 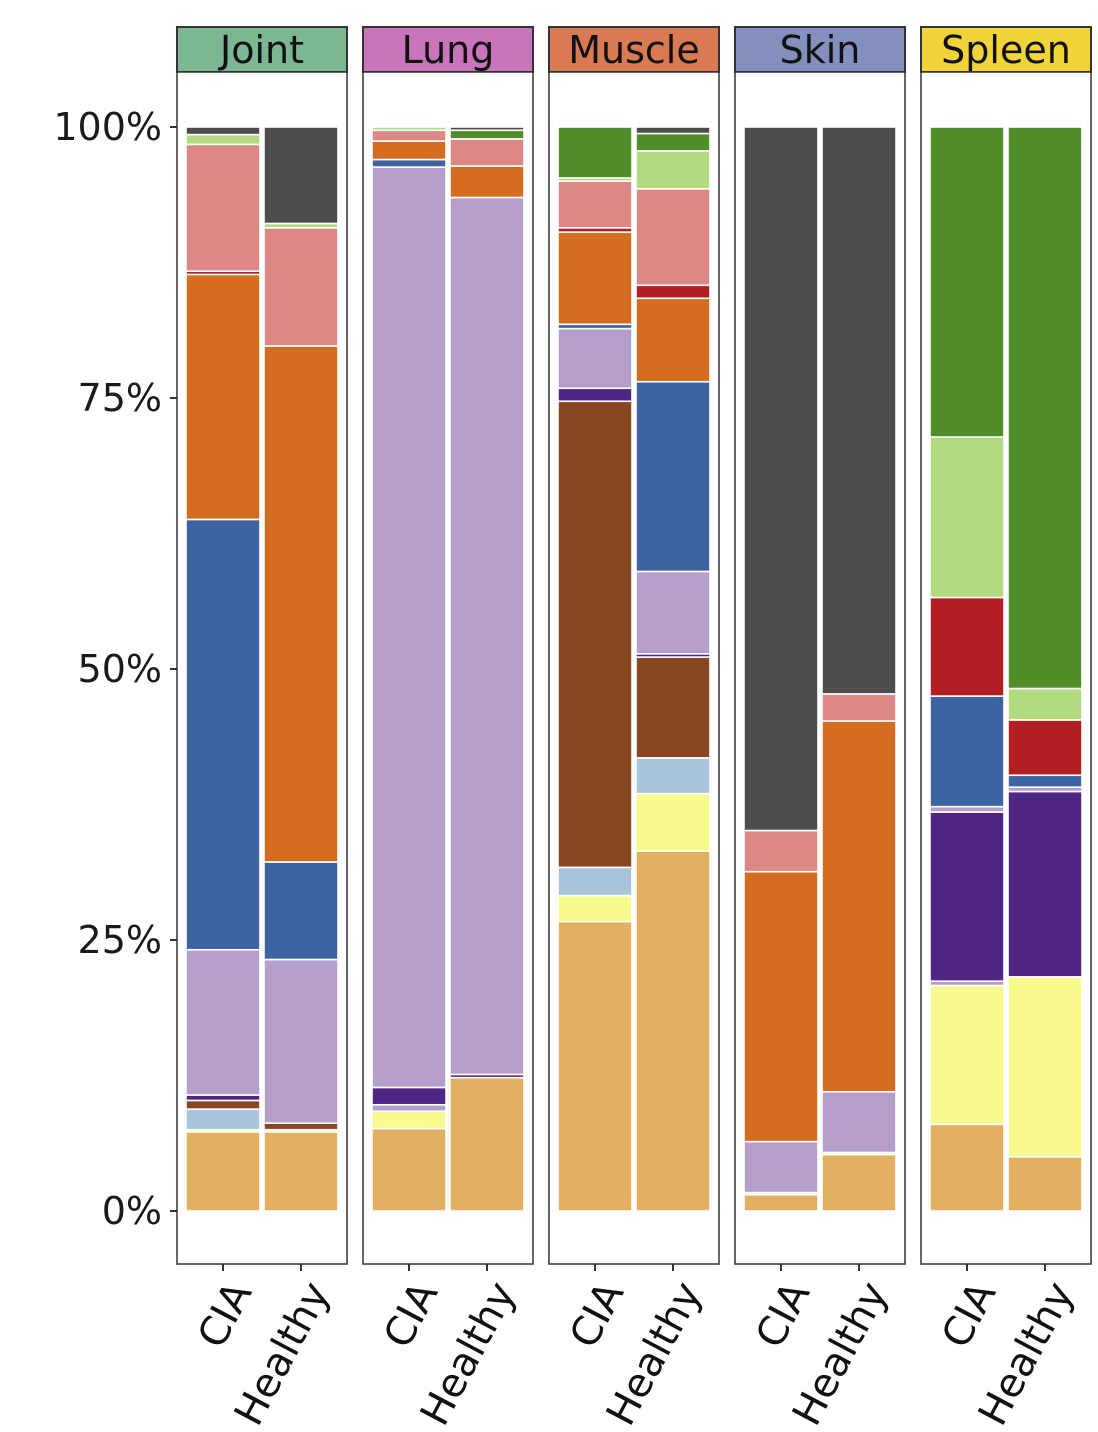 I want to click on facet-strip-label: Muscle, so click(x=634, y=50).